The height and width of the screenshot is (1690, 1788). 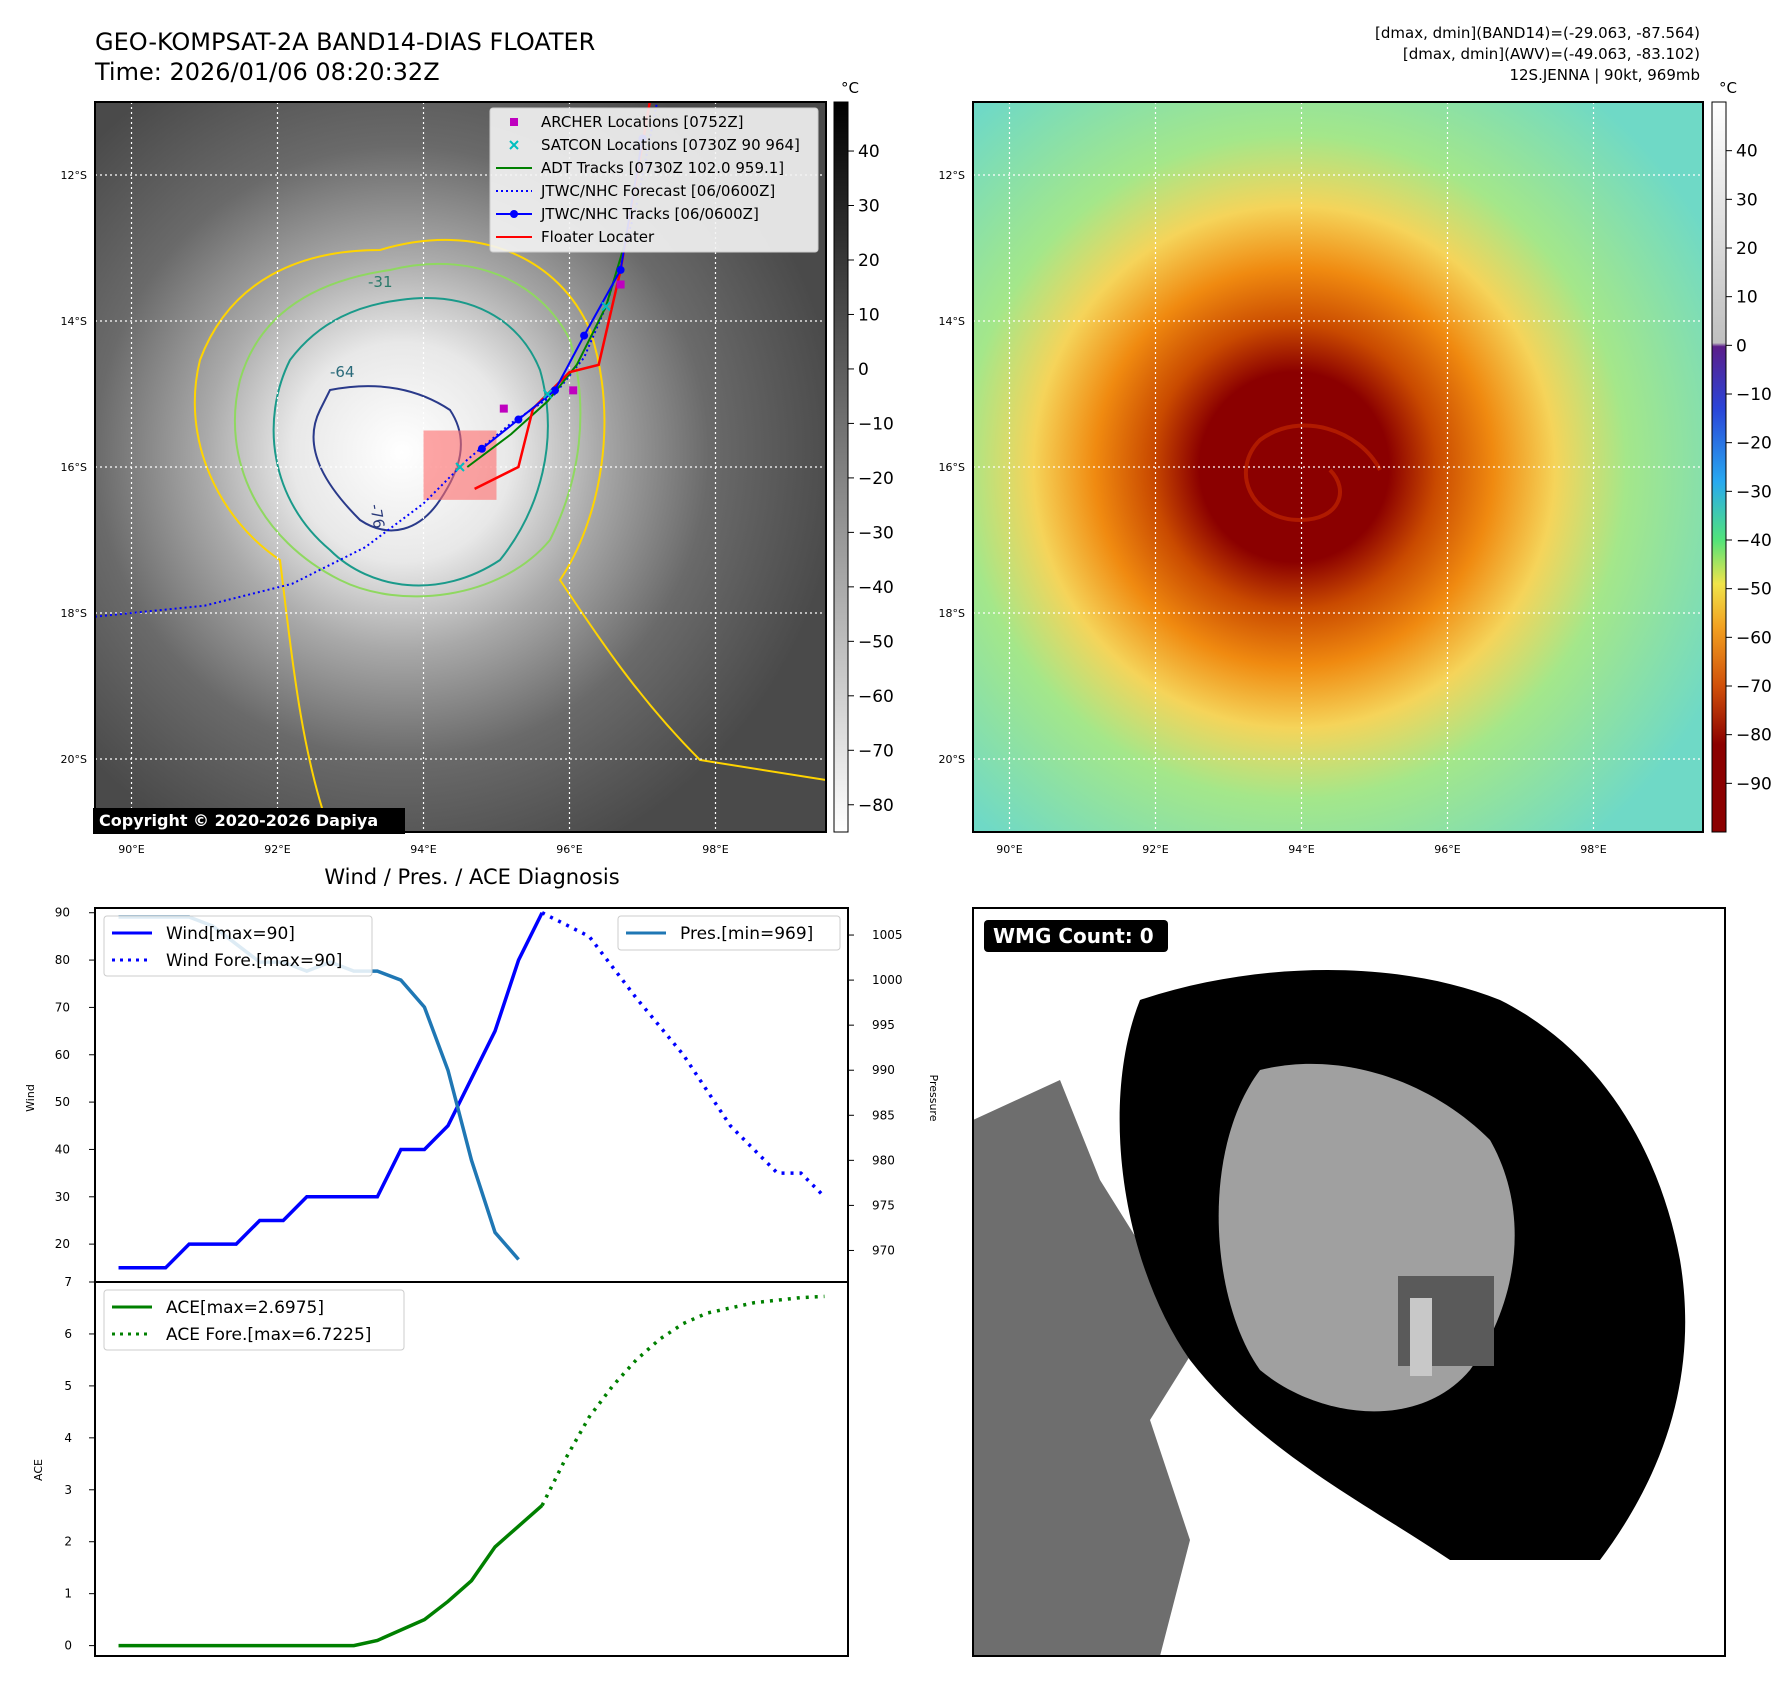 I want to click on legend-label: JTWC/NHC Forecast [06/0600Z], so click(x=657, y=191).